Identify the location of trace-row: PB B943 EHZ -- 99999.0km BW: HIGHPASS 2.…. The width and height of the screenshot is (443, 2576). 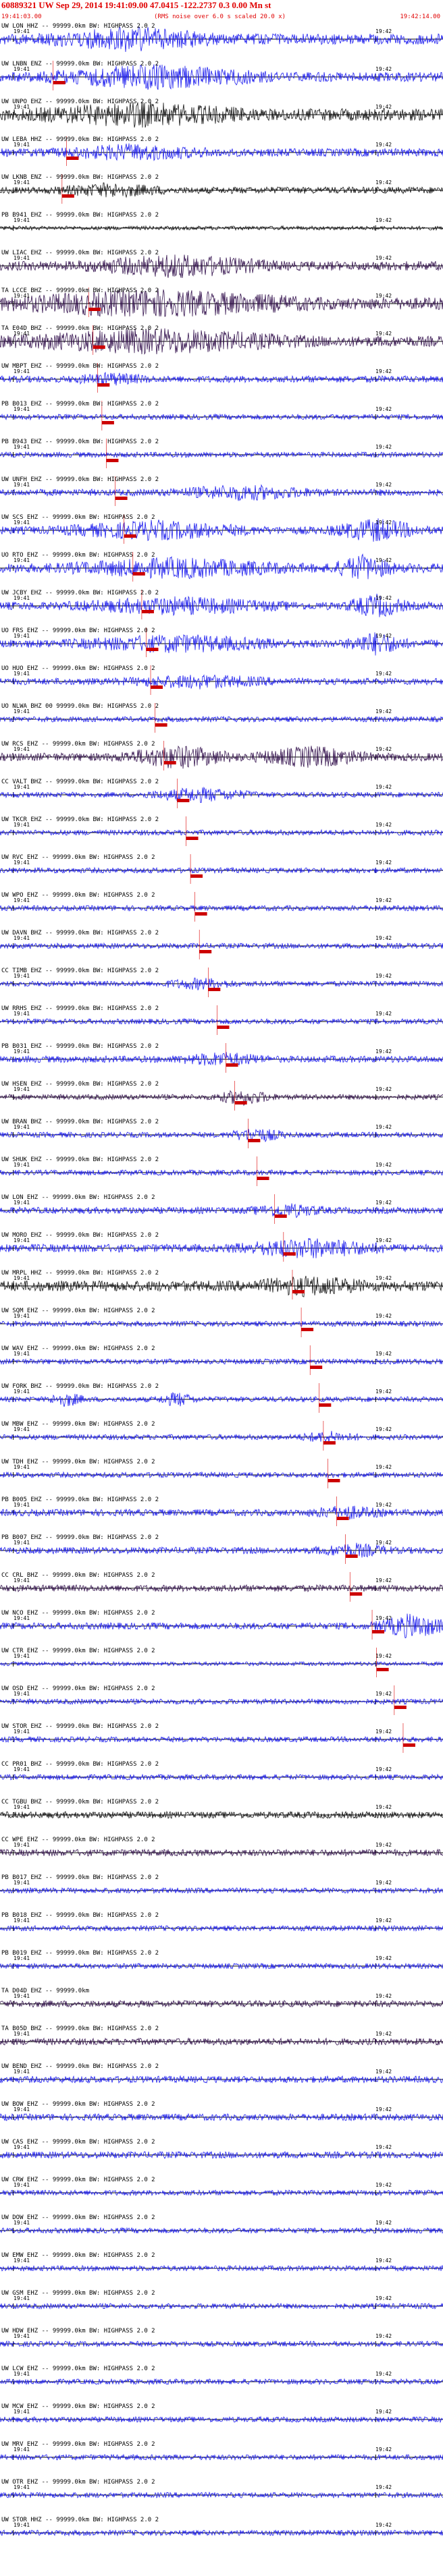
(221, 453).